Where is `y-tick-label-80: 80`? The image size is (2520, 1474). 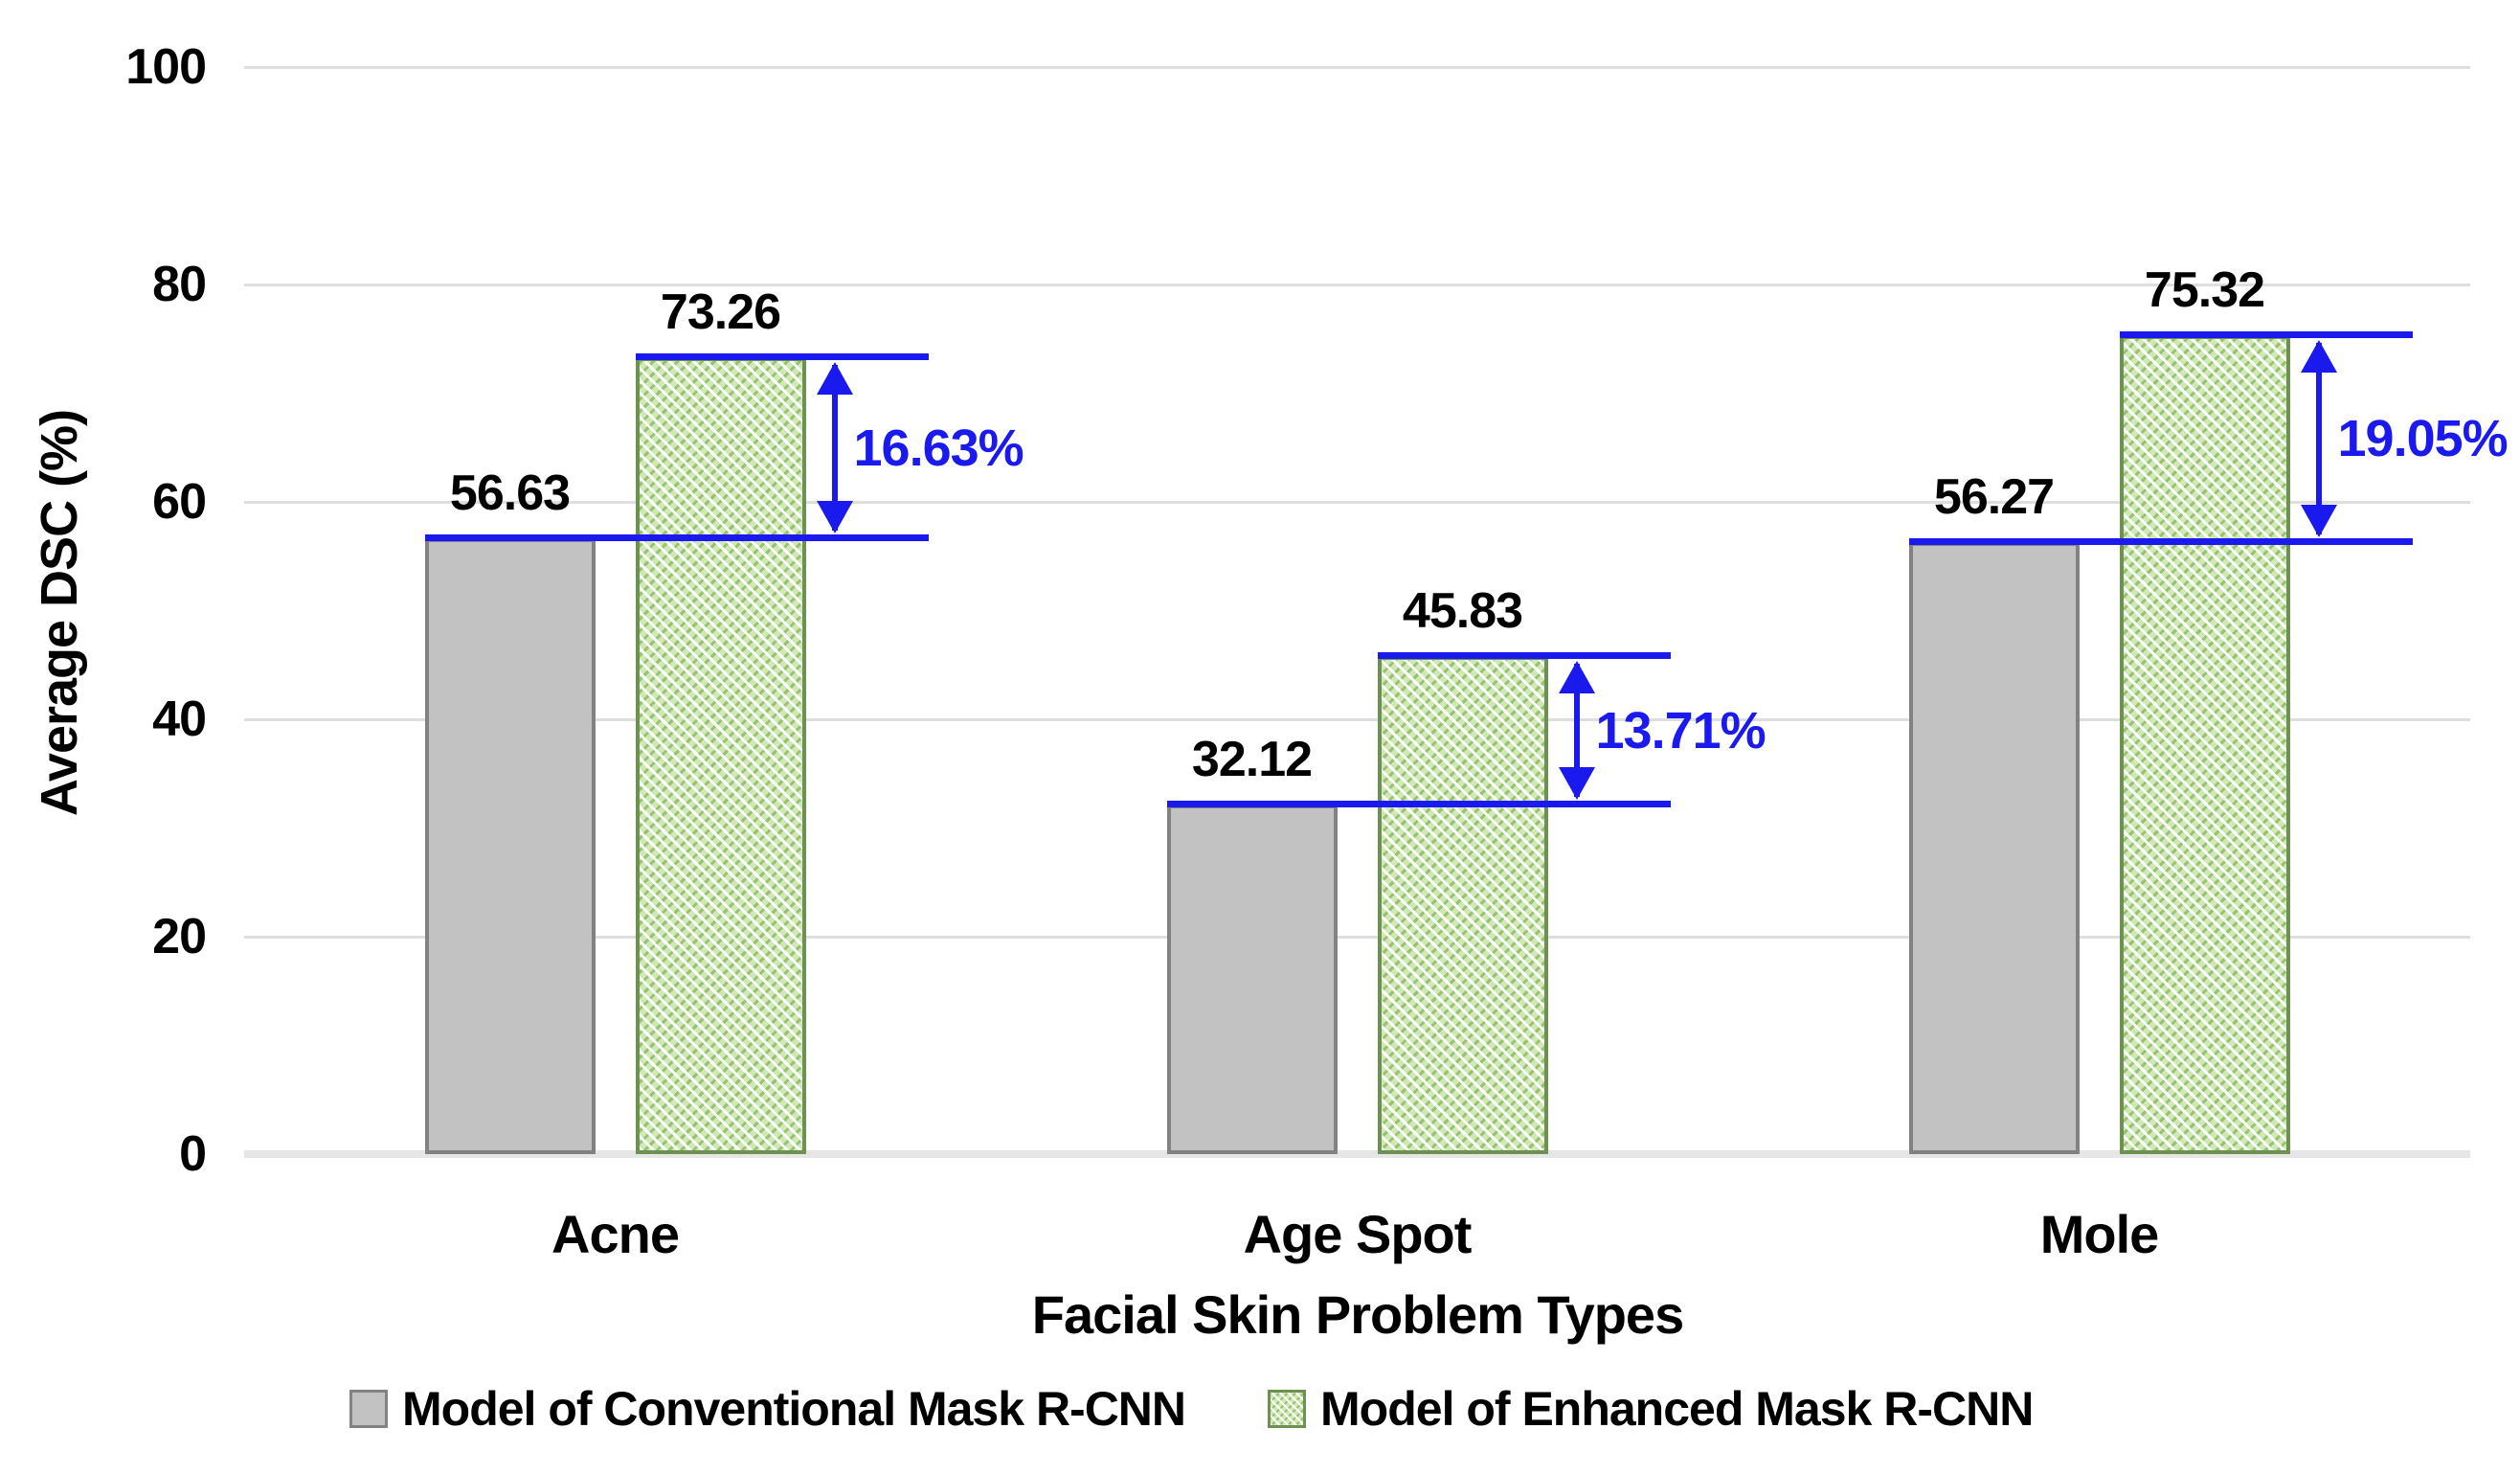
y-tick-label-80: 80 is located at coordinates (180, 284).